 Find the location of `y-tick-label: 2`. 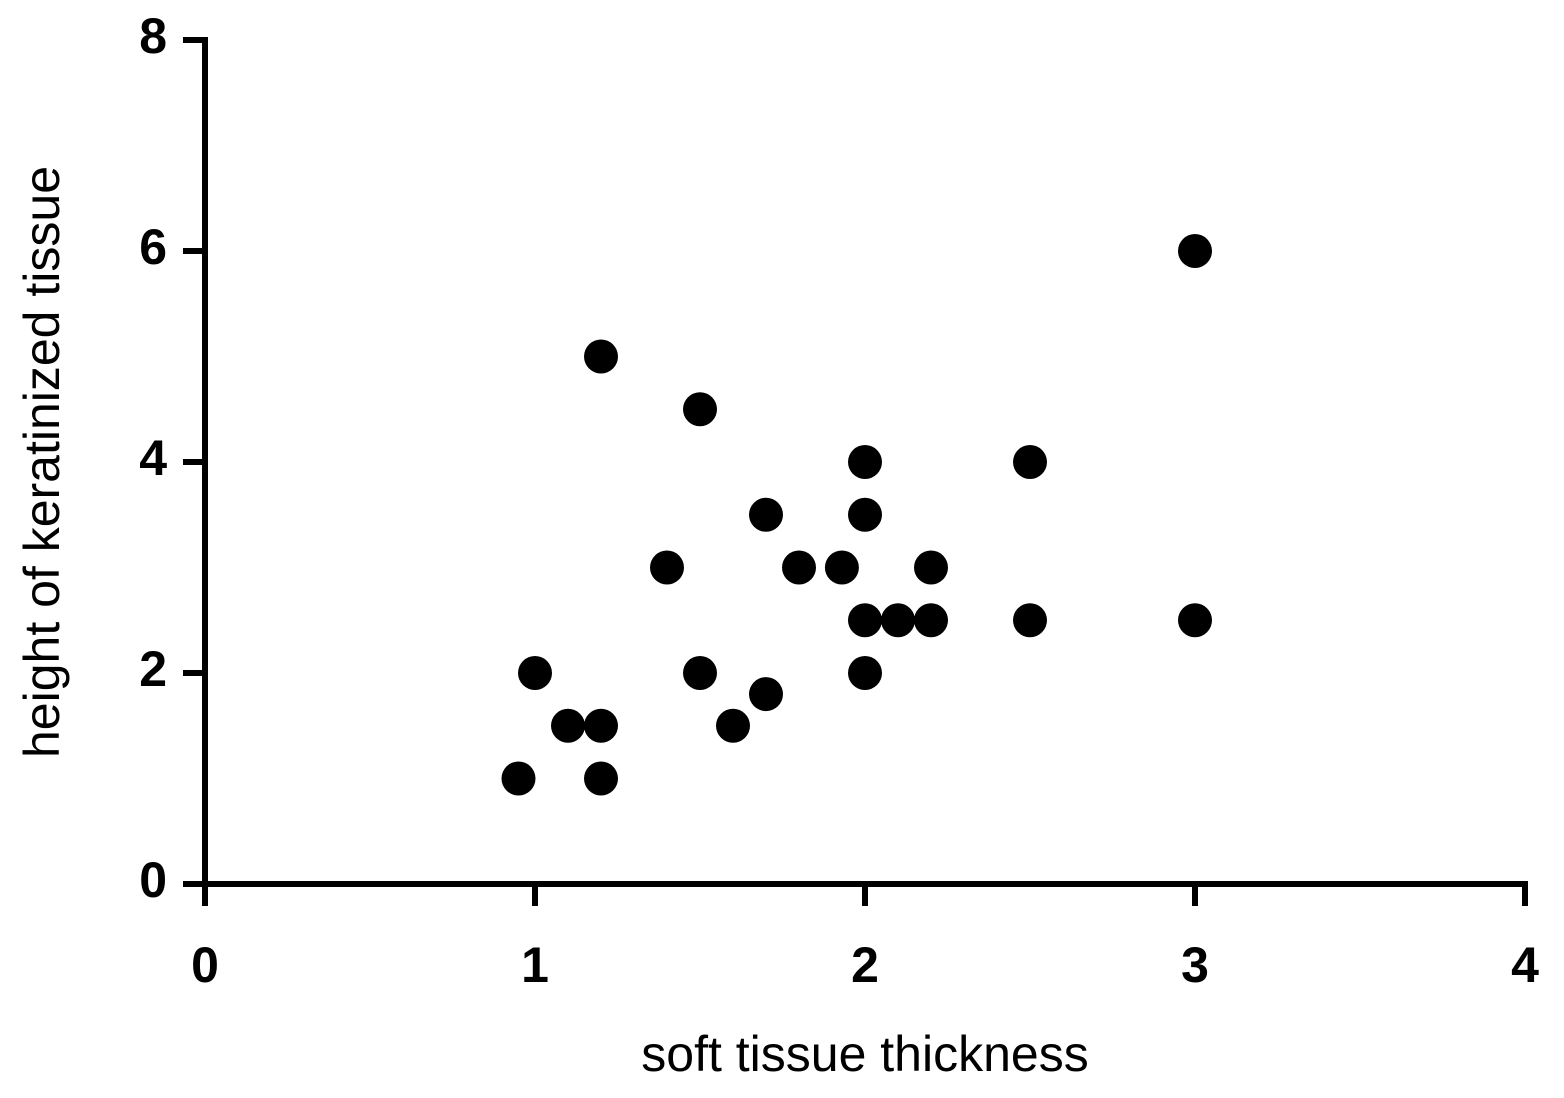

y-tick-label: 2 is located at coordinates (153, 669).